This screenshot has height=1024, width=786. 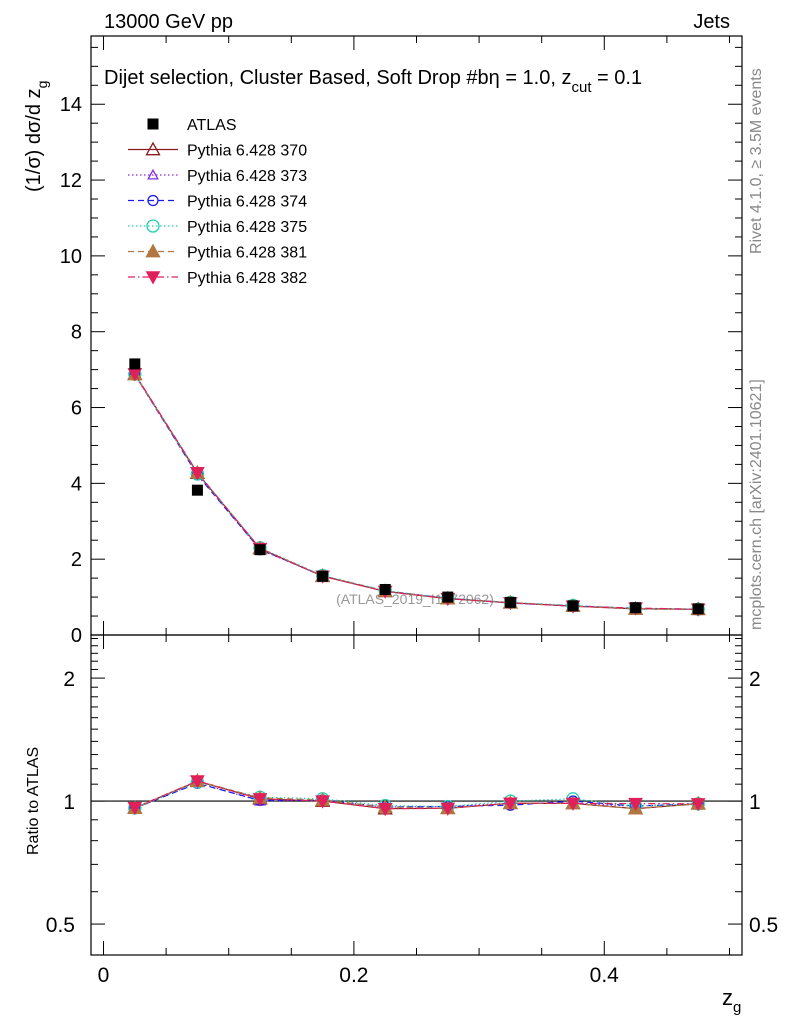 I want to click on mcplots-label: mcplots.cern.ch [arXiv:2401.10621], so click(x=756, y=504).